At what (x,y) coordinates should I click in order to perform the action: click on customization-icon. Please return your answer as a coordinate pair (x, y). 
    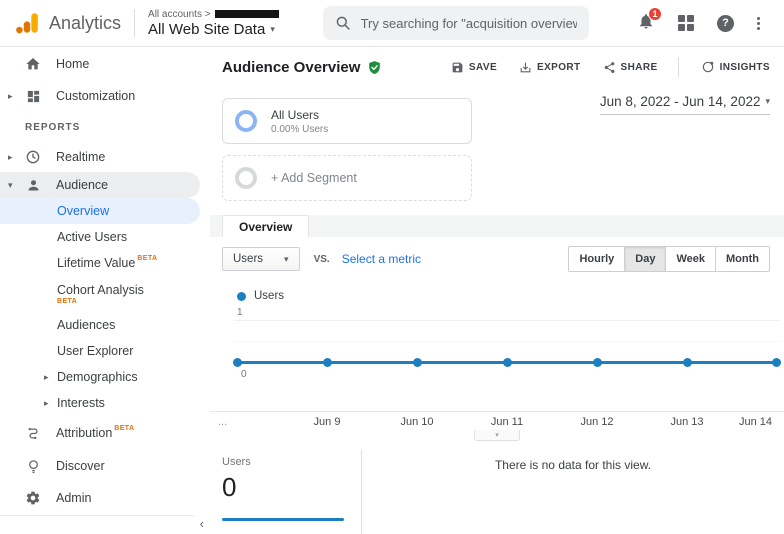
    Looking at the image, I should click on (33, 96).